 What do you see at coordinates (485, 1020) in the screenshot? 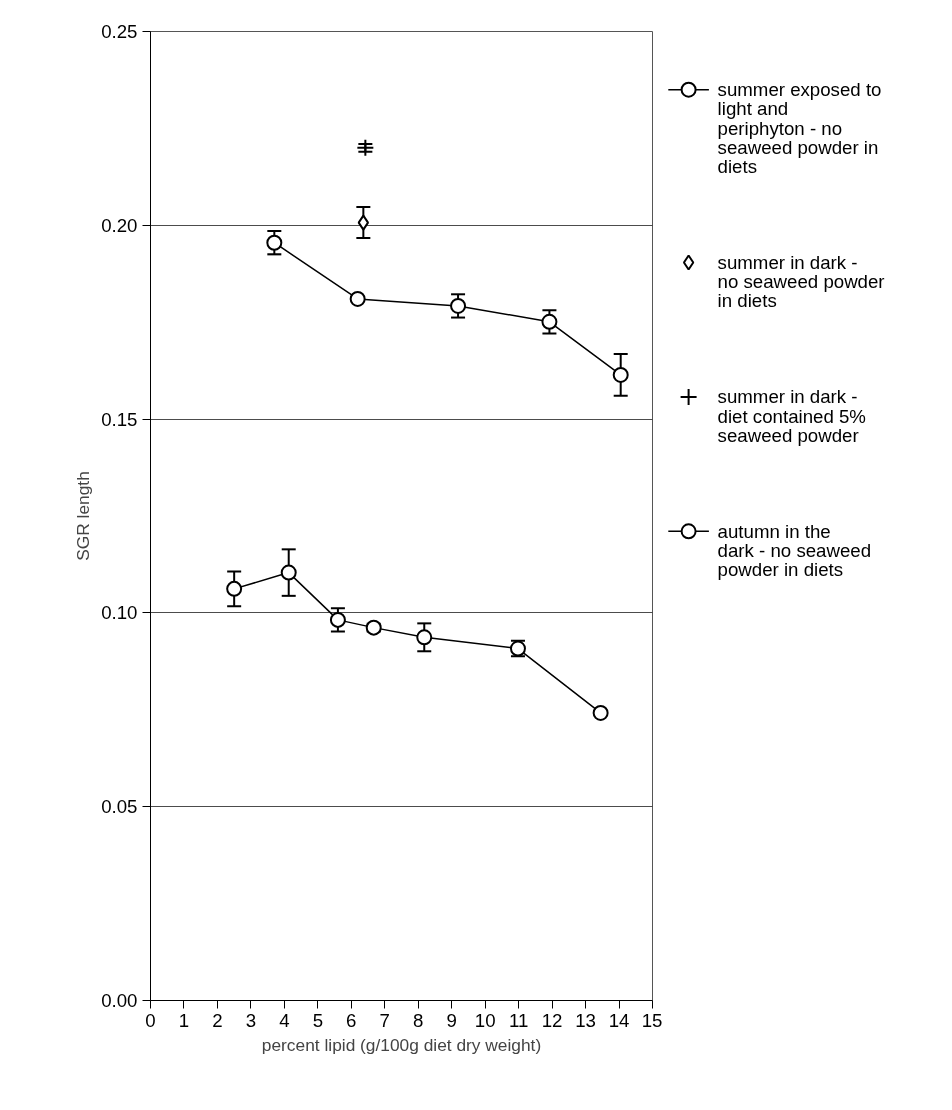
I see `x-tick-label: 10` at bounding box center [485, 1020].